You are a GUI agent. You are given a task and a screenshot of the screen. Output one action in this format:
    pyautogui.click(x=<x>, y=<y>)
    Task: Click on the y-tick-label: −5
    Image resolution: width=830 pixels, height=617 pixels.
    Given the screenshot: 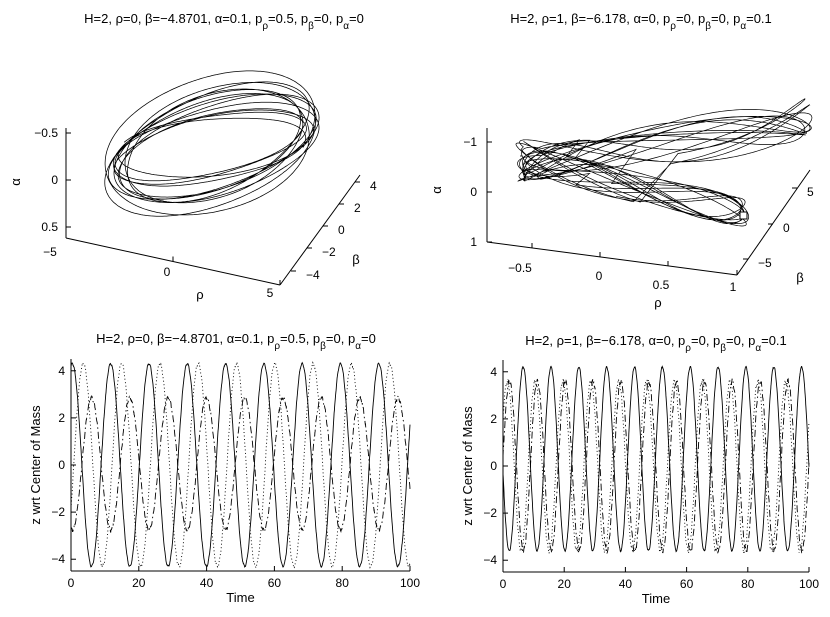 What is the action you would take?
    pyautogui.click(x=765, y=263)
    